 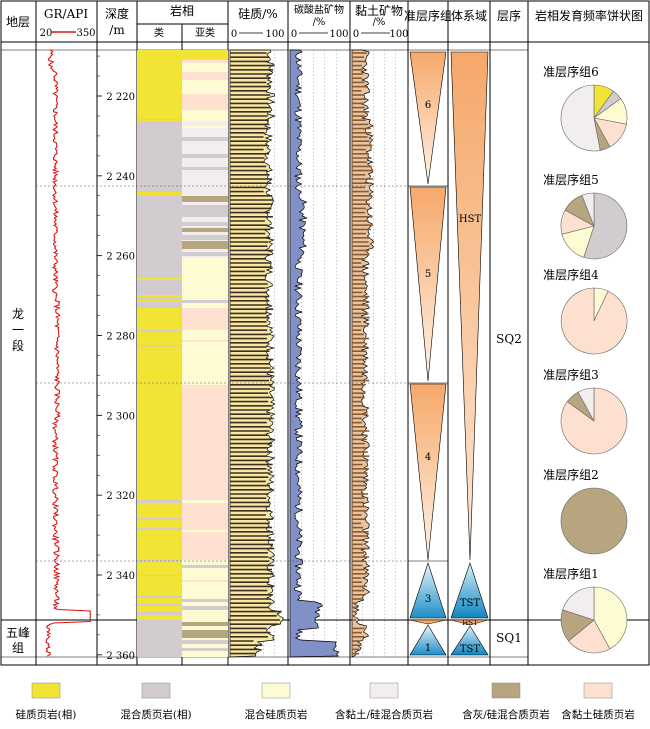 What do you see at coordinates (398, 34) in the screenshot?
I see `clay-max: 100` at bounding box center [398, 34].